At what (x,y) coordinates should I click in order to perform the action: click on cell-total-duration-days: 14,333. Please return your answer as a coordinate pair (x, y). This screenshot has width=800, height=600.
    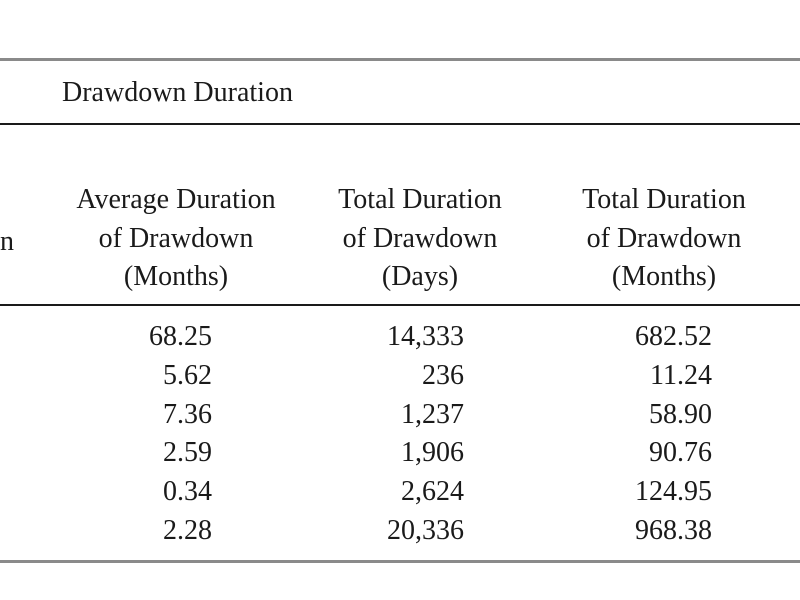
    Looking at the image, I should click on (425, 336).